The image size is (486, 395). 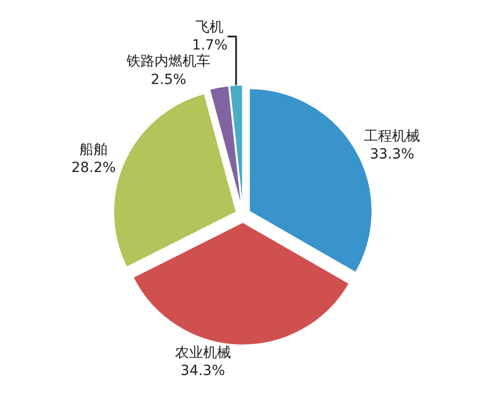 What do you see at coordinates (168, 80) in the screenshot?
I see `data-label: 2.5%` at bounding box center [168, 80].